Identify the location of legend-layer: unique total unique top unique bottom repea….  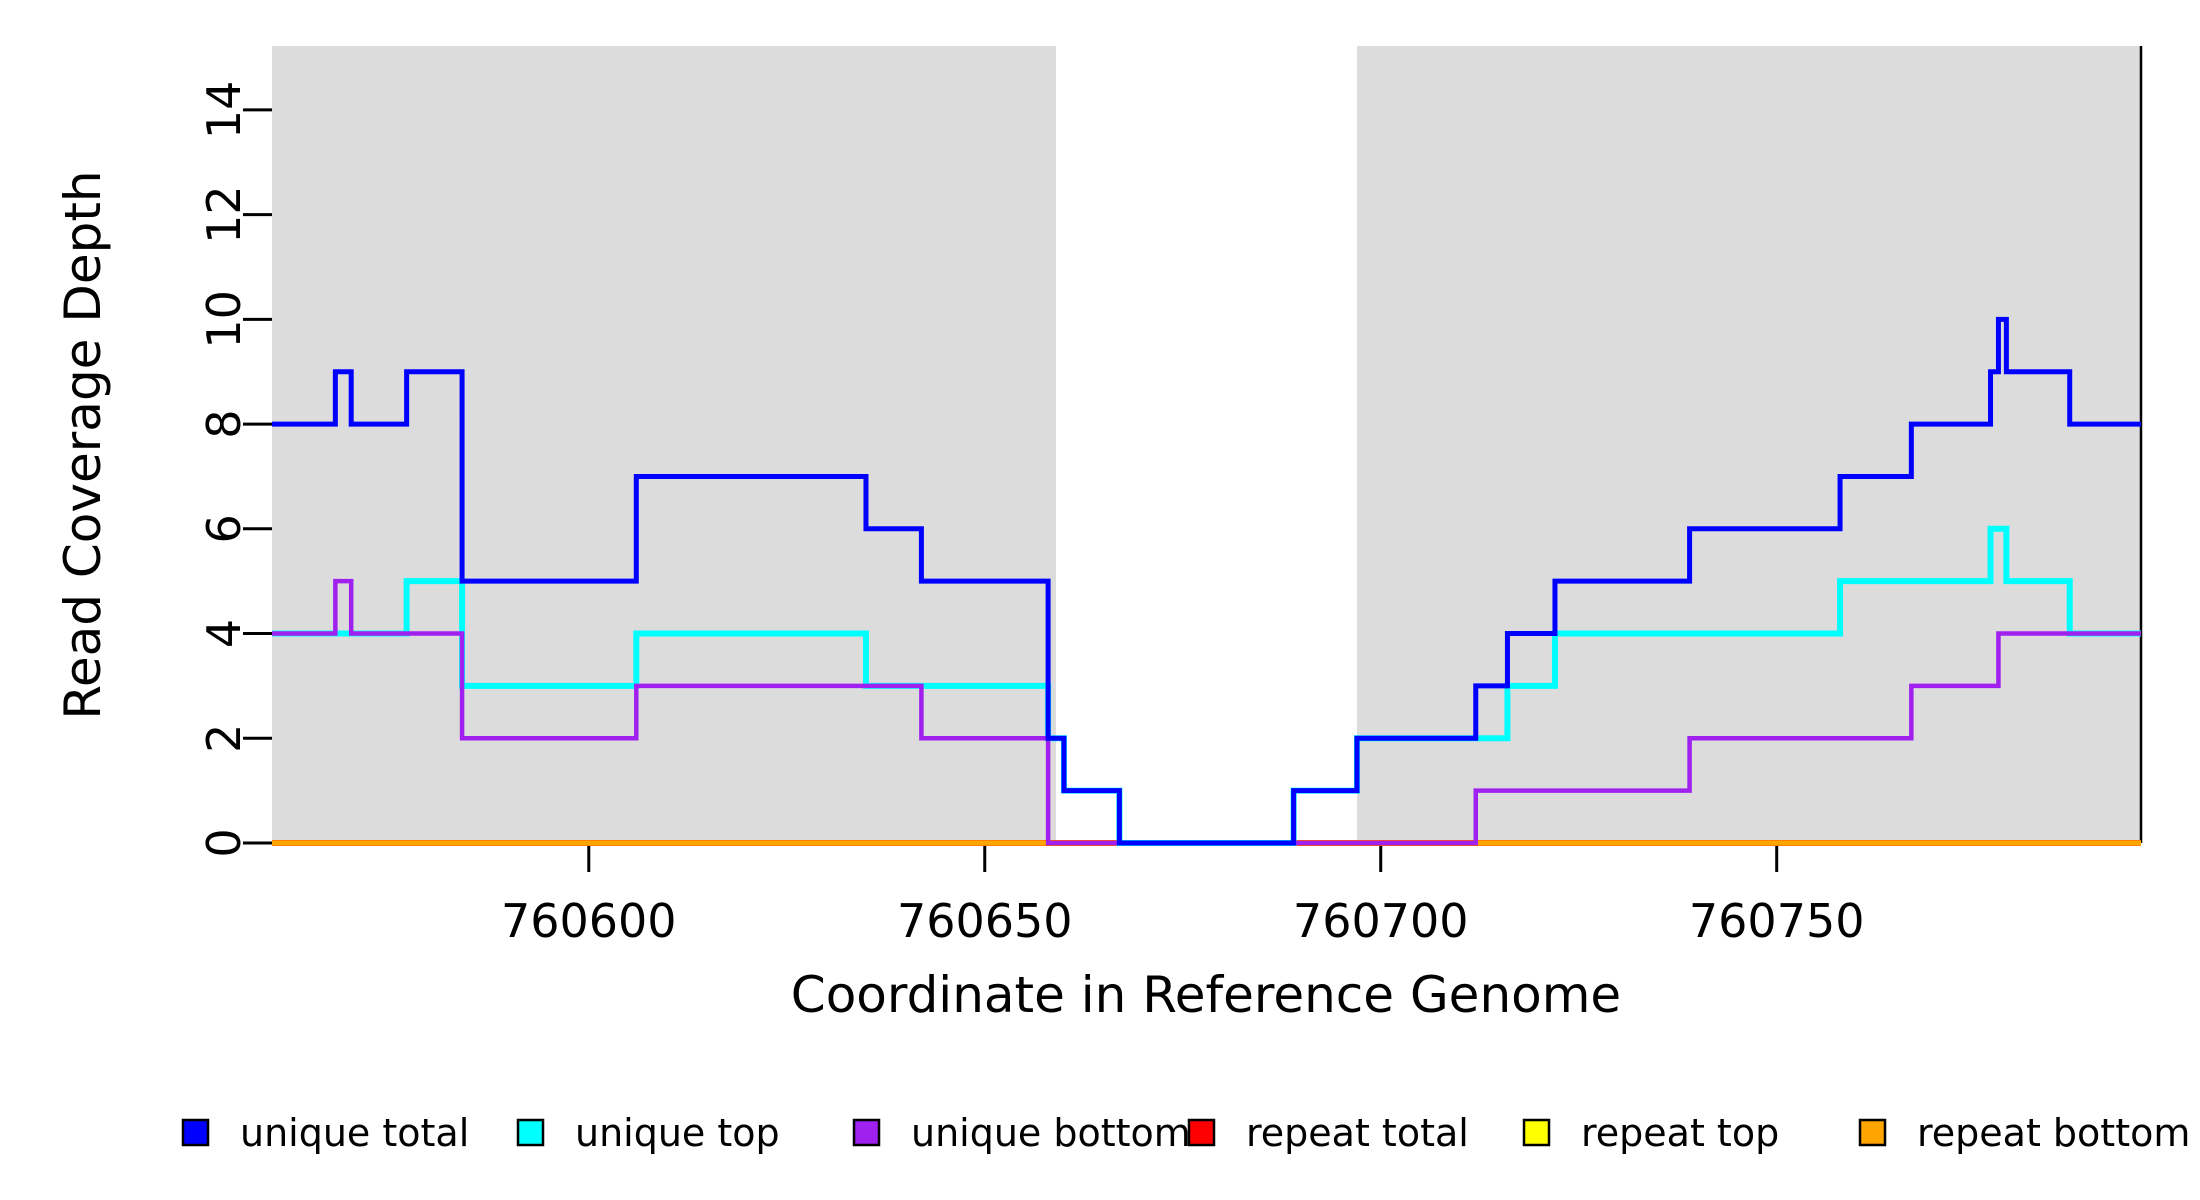
(1185, 1133).